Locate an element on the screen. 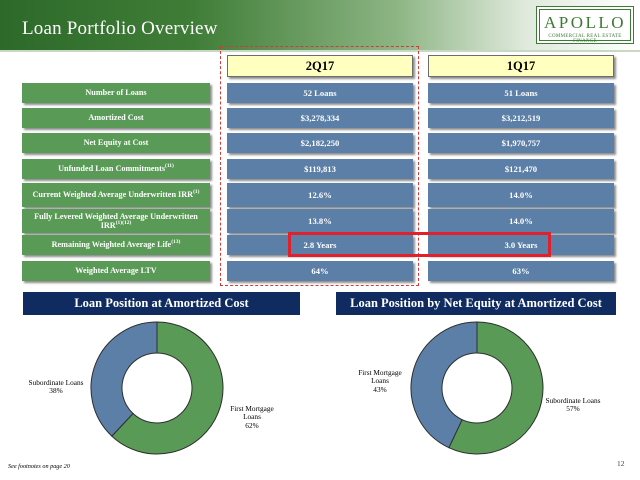 Image resolution: width=640 pixels, height=480 pixels. label-percent: 57% is located at coordinates (573, 409).